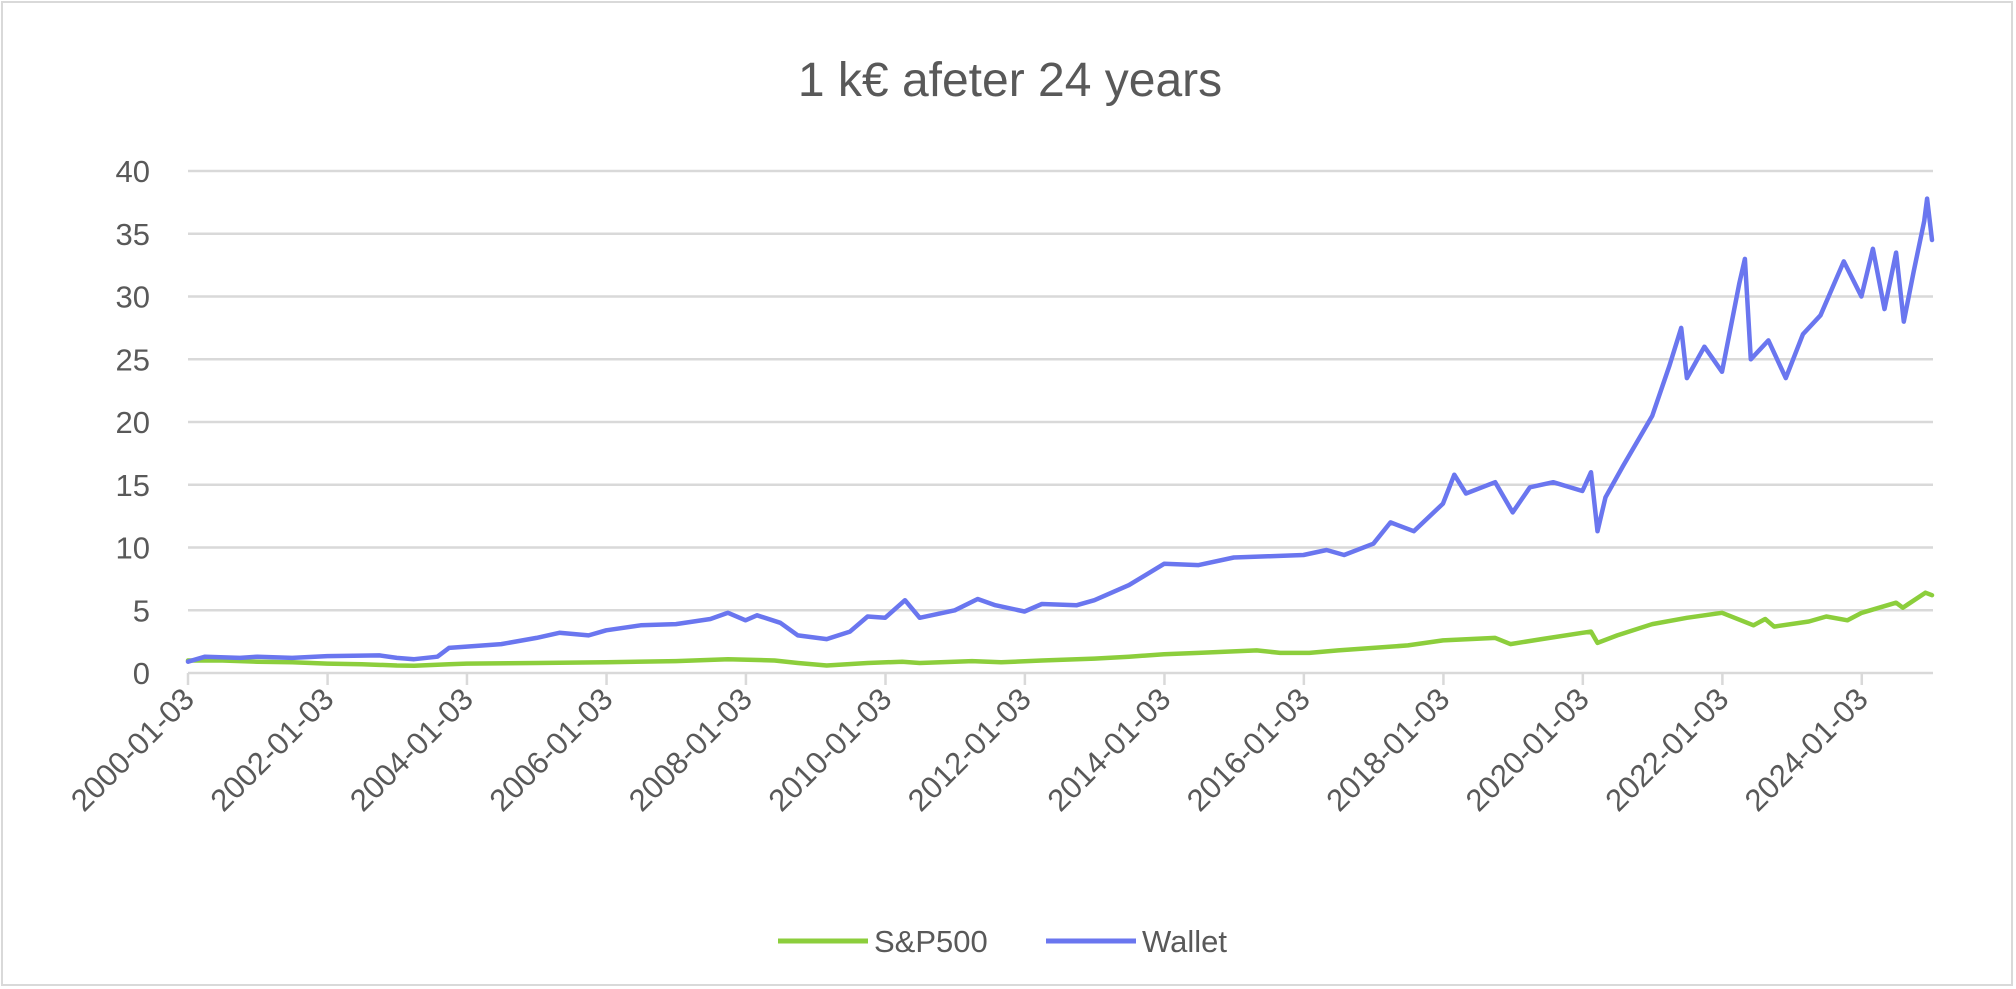 Image resolution: width=2016 pixels, height=989 pixels. Describe the element at coordinates (133, 485) in the screenshot. I see `y-tick-label: 15` at that location.